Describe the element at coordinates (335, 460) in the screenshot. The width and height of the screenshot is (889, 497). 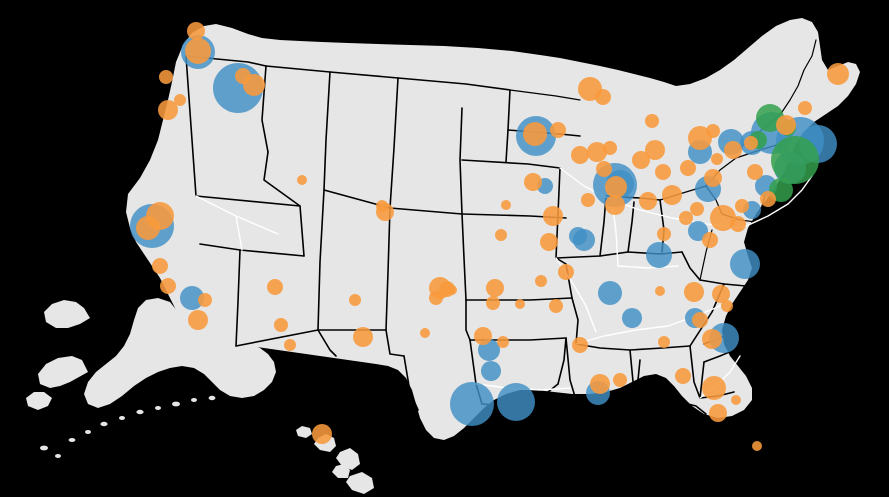
I see `hawaii-land` at that location.